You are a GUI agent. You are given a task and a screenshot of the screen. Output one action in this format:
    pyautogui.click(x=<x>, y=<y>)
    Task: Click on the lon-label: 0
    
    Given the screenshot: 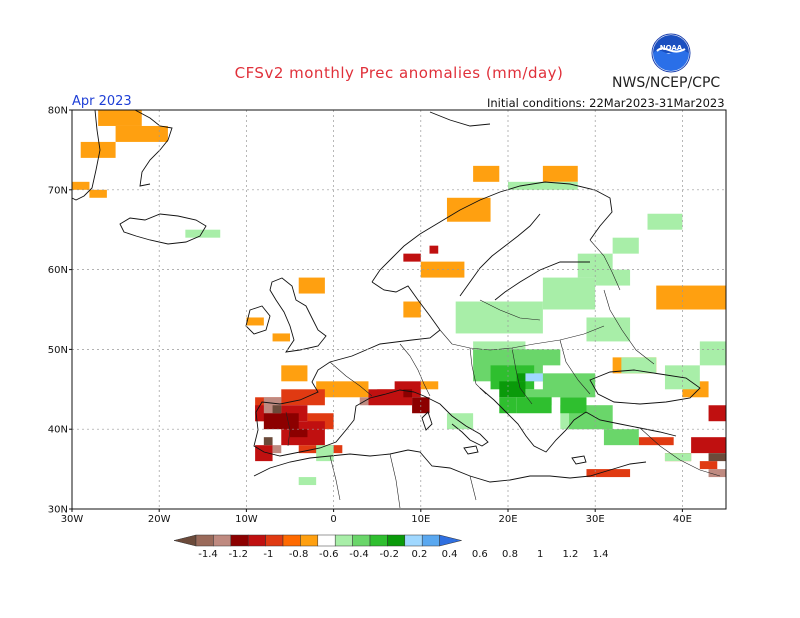 What is the action you would take?
    pyautogui.click(x=333, y=519)
    